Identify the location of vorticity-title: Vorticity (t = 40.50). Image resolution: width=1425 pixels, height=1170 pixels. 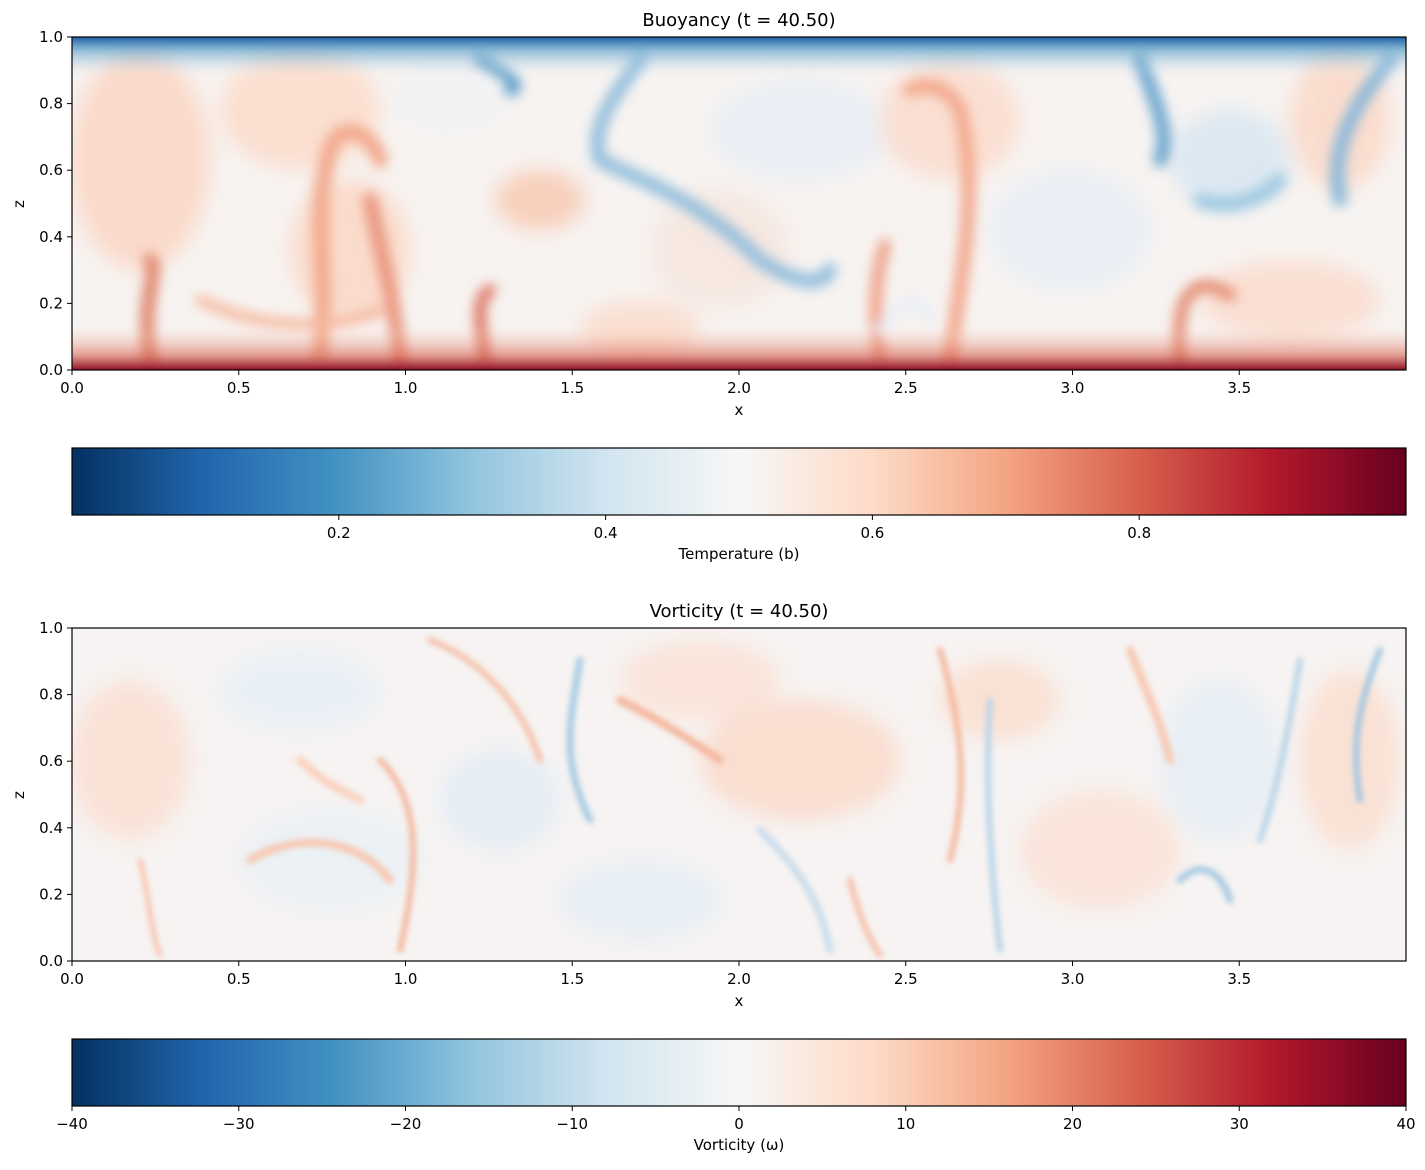
(739, 611).